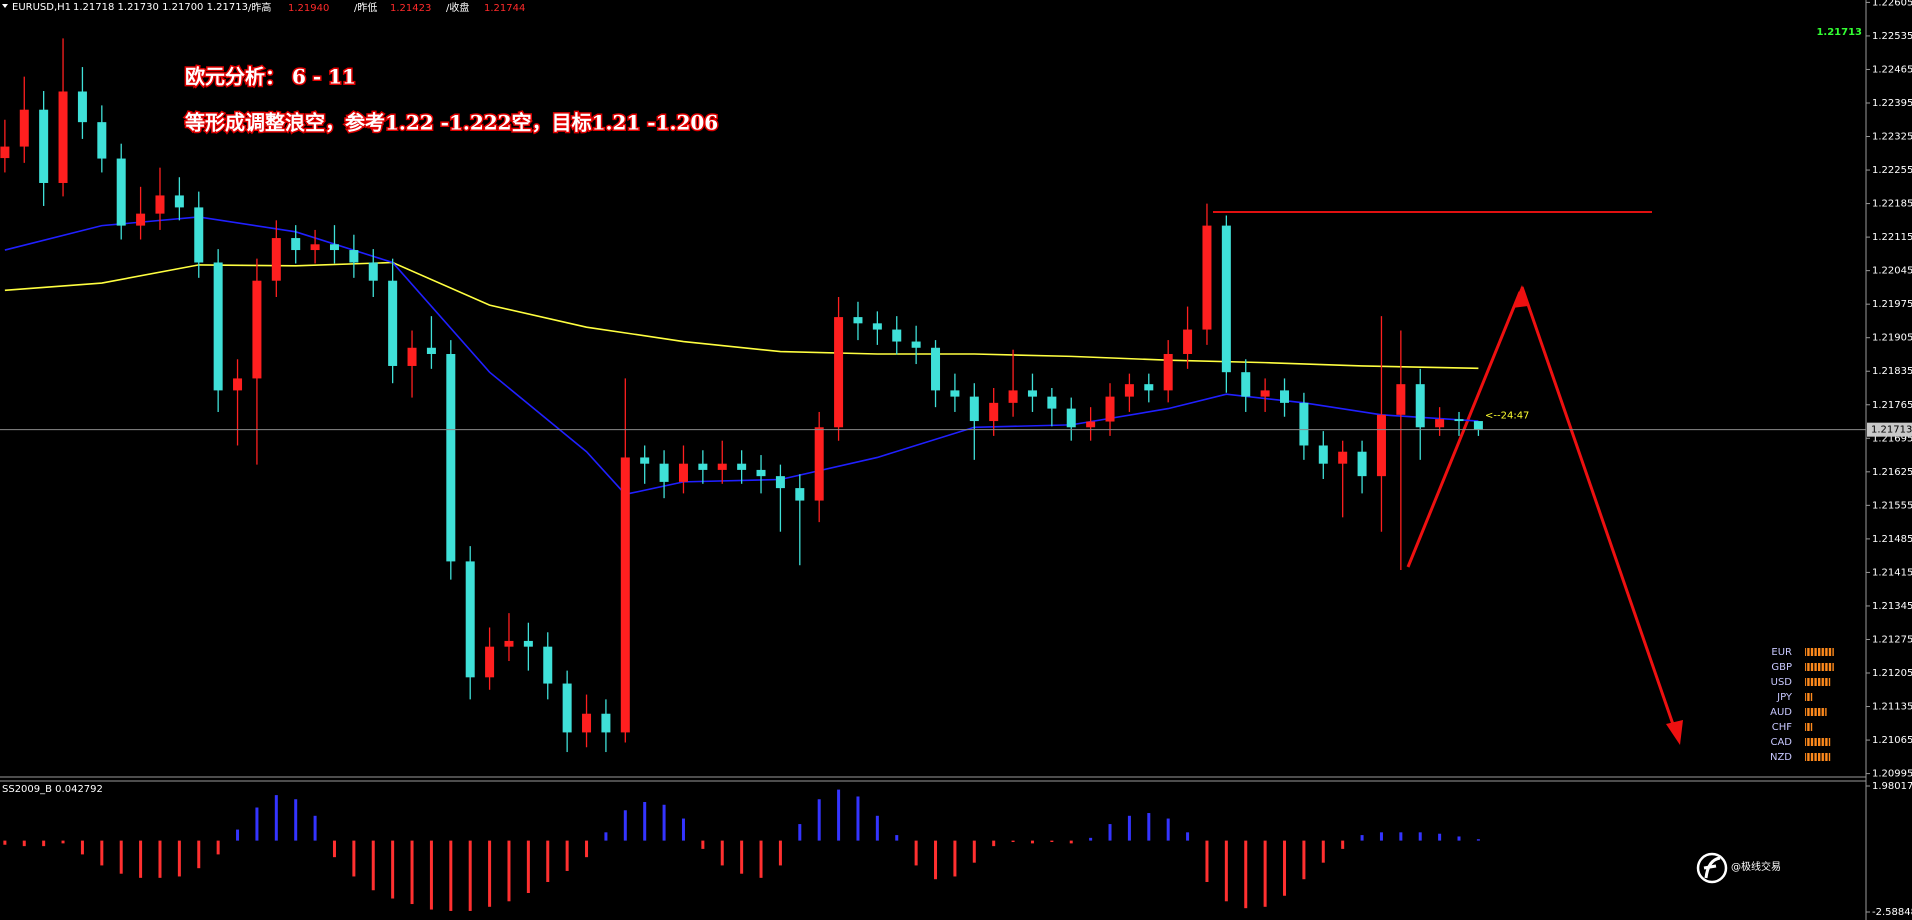 The image size is (1912, 920). What do you see at coordinates (1781, 757) in the screenshot?
I see `currency-label: NZD` at bounding box center [1781, 757].